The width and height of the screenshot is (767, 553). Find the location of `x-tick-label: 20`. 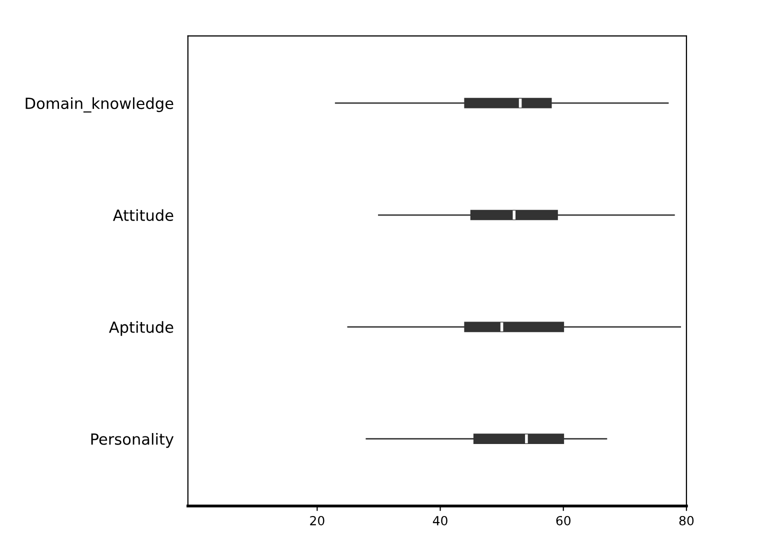

x-tick-label: 20 is located at coordinates (317, 521).